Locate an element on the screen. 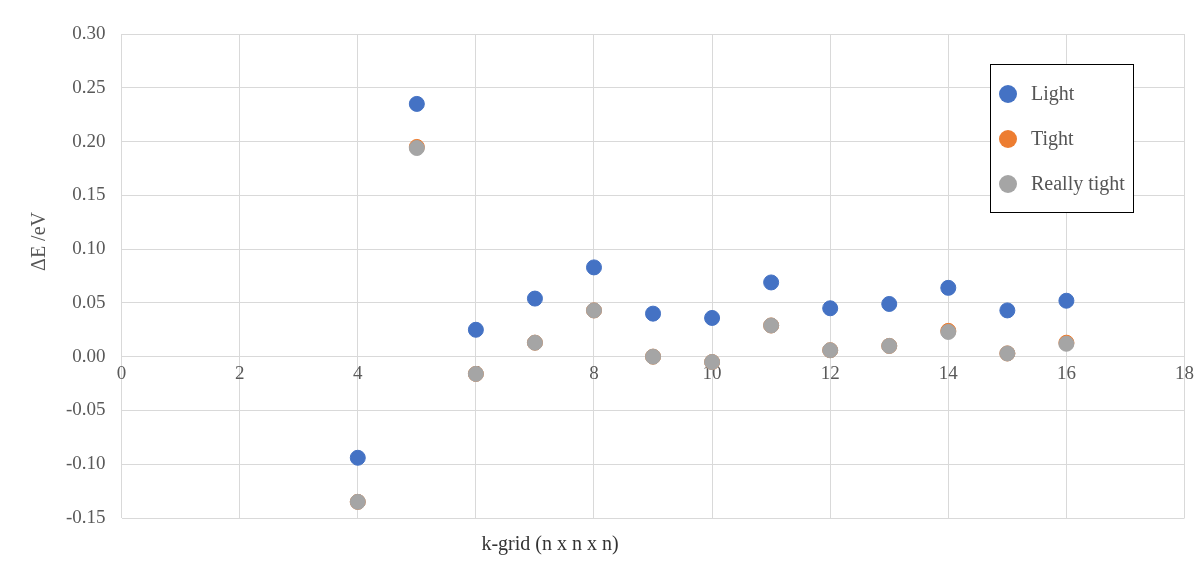 This screenshot has width=1200, height=583. x-tick-label: 14 is located at coordinates (948, 373).